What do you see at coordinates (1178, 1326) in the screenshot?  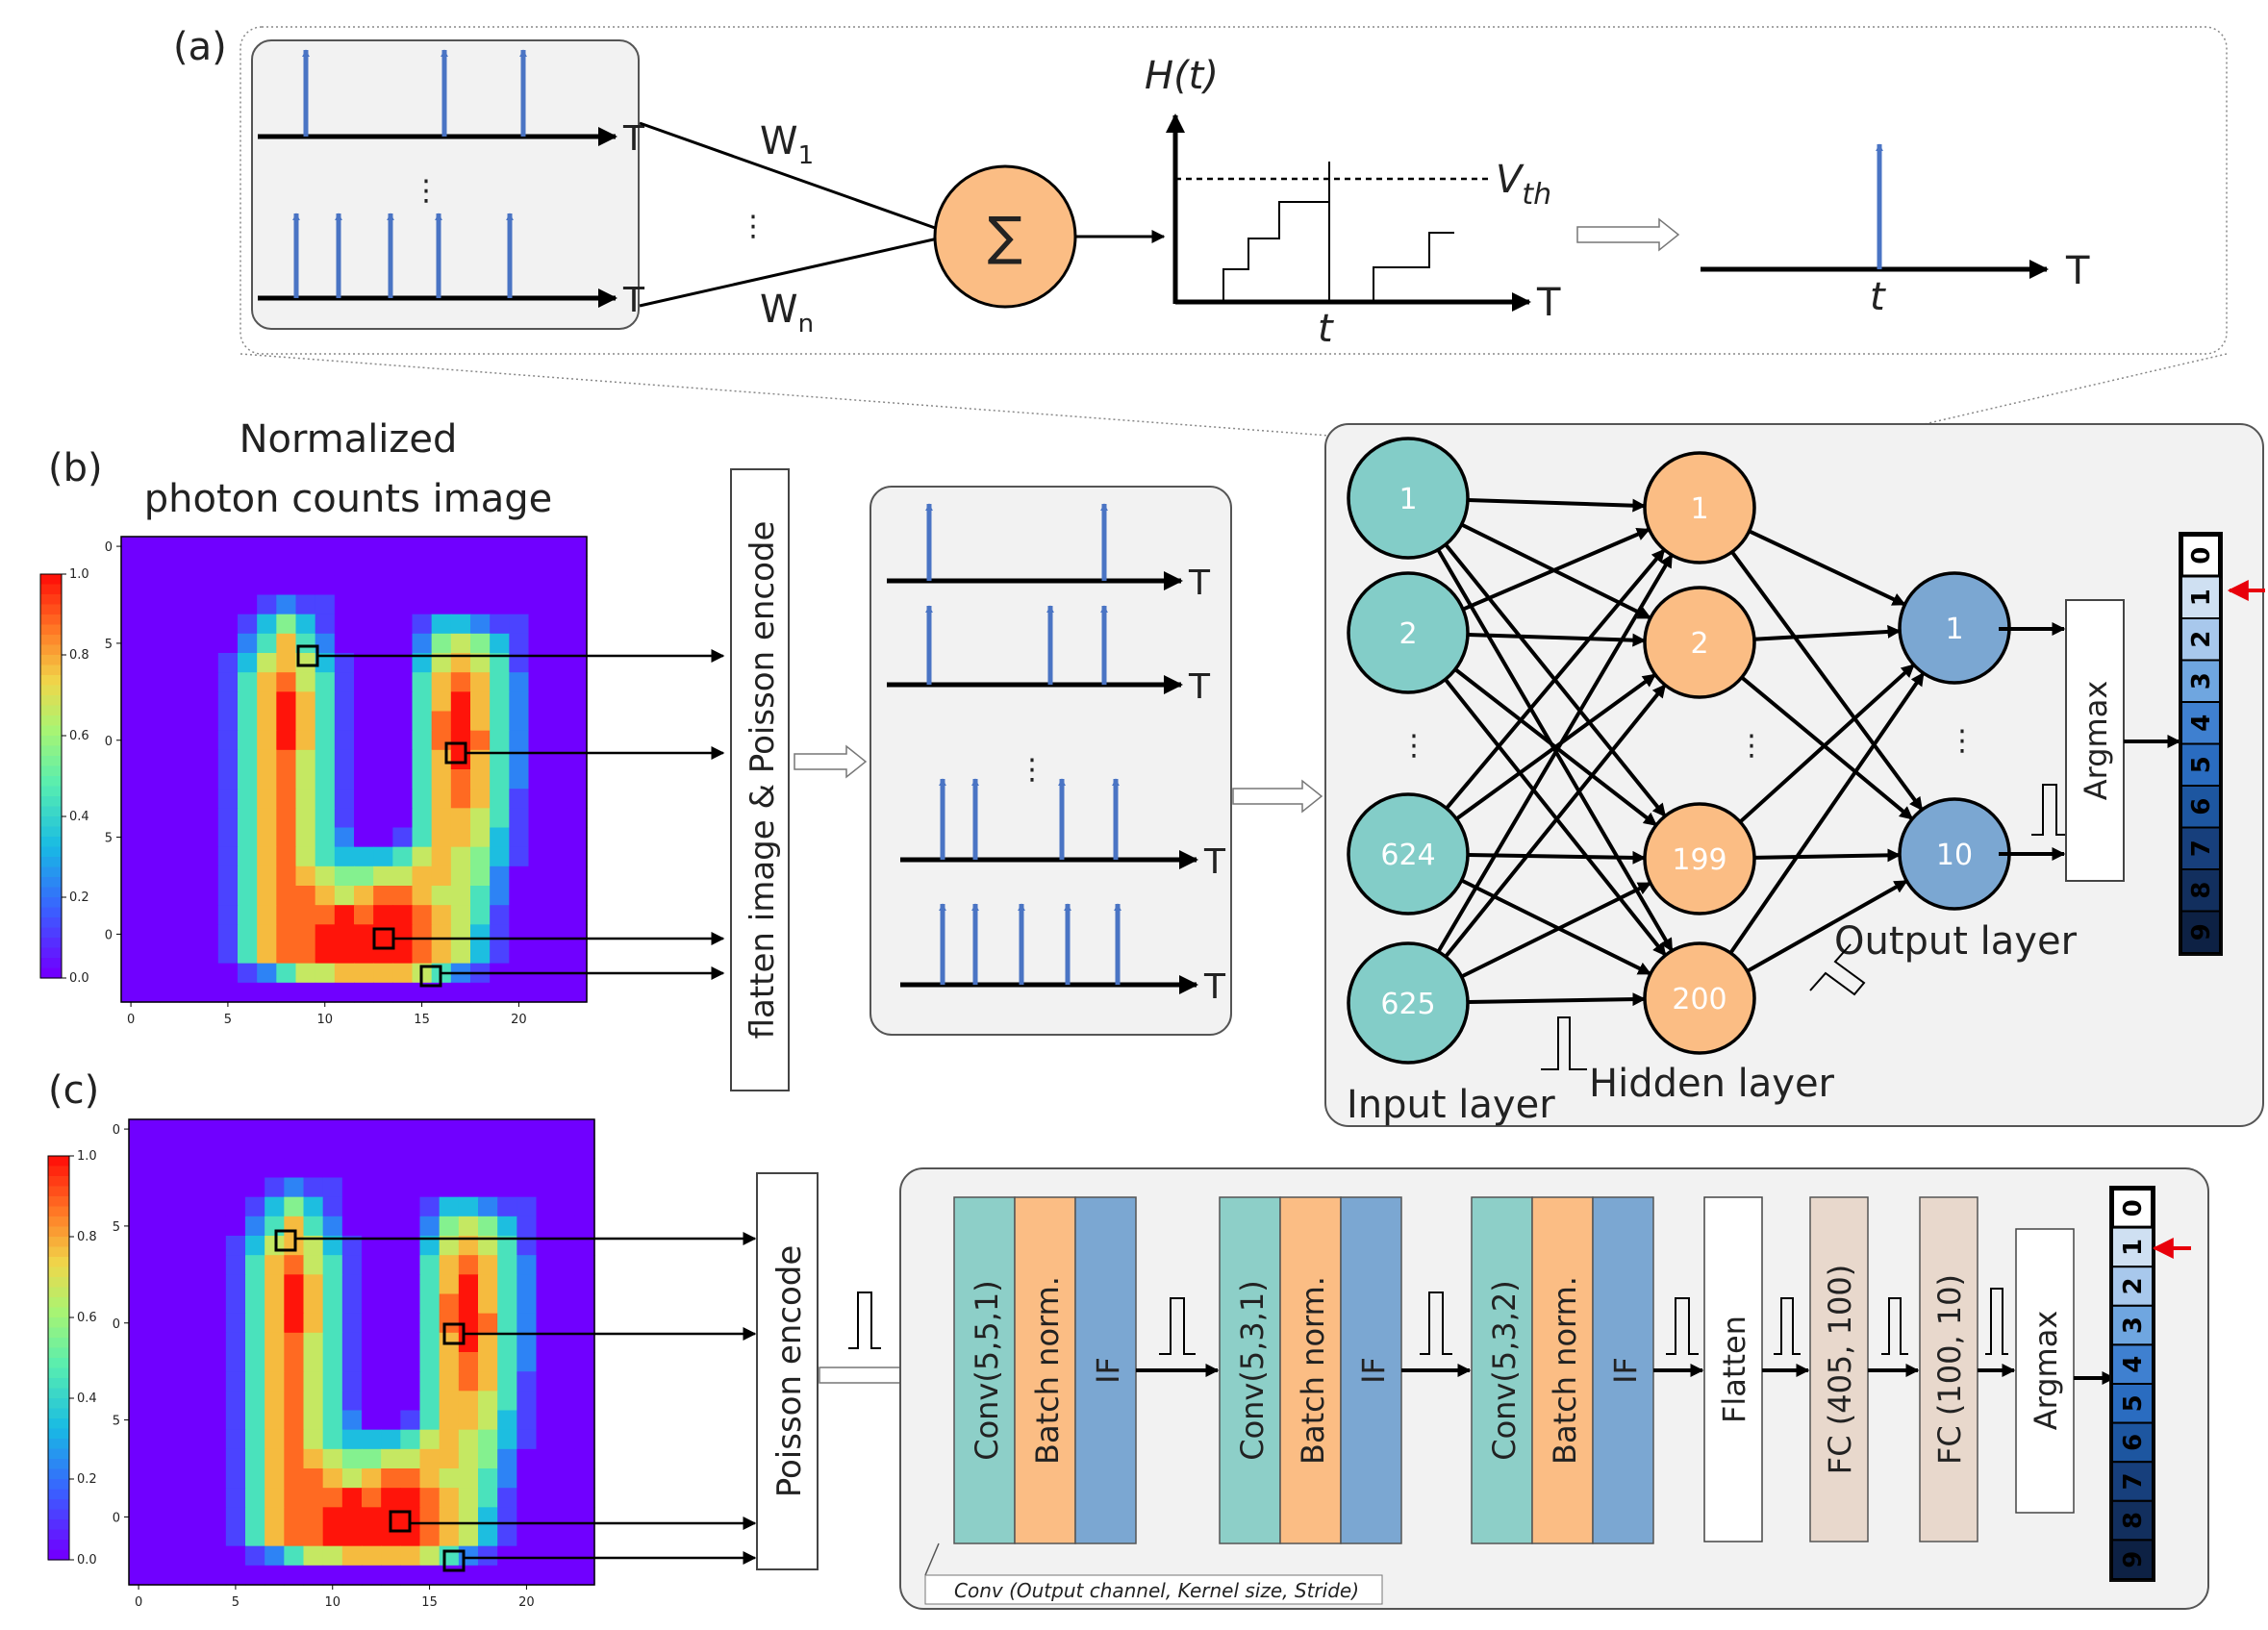 I see `spike-pulse-icon` at bounding box center [1178, 1326].